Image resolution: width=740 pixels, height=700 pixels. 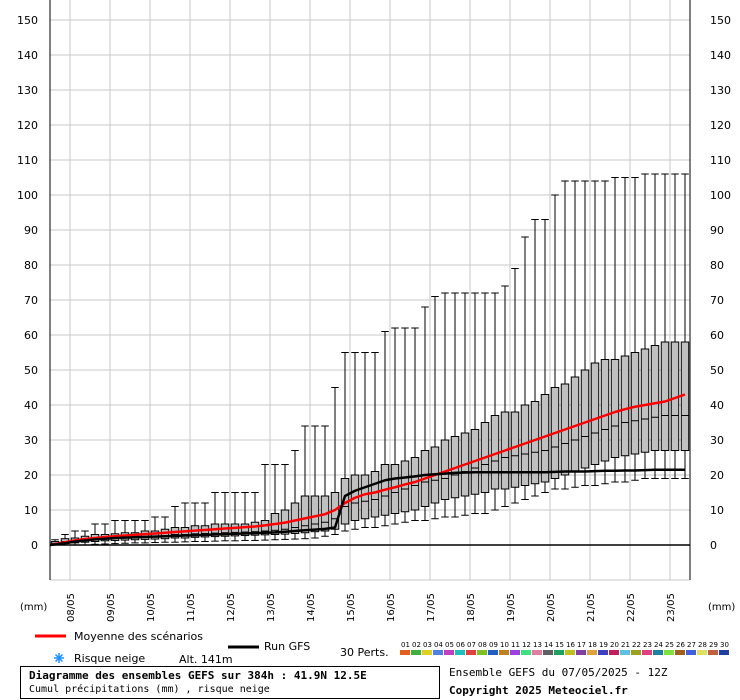 What do you see at coordinates (504, 645) in the screenshot?
I see `member-number: 10` at bounding box center [504, 645].